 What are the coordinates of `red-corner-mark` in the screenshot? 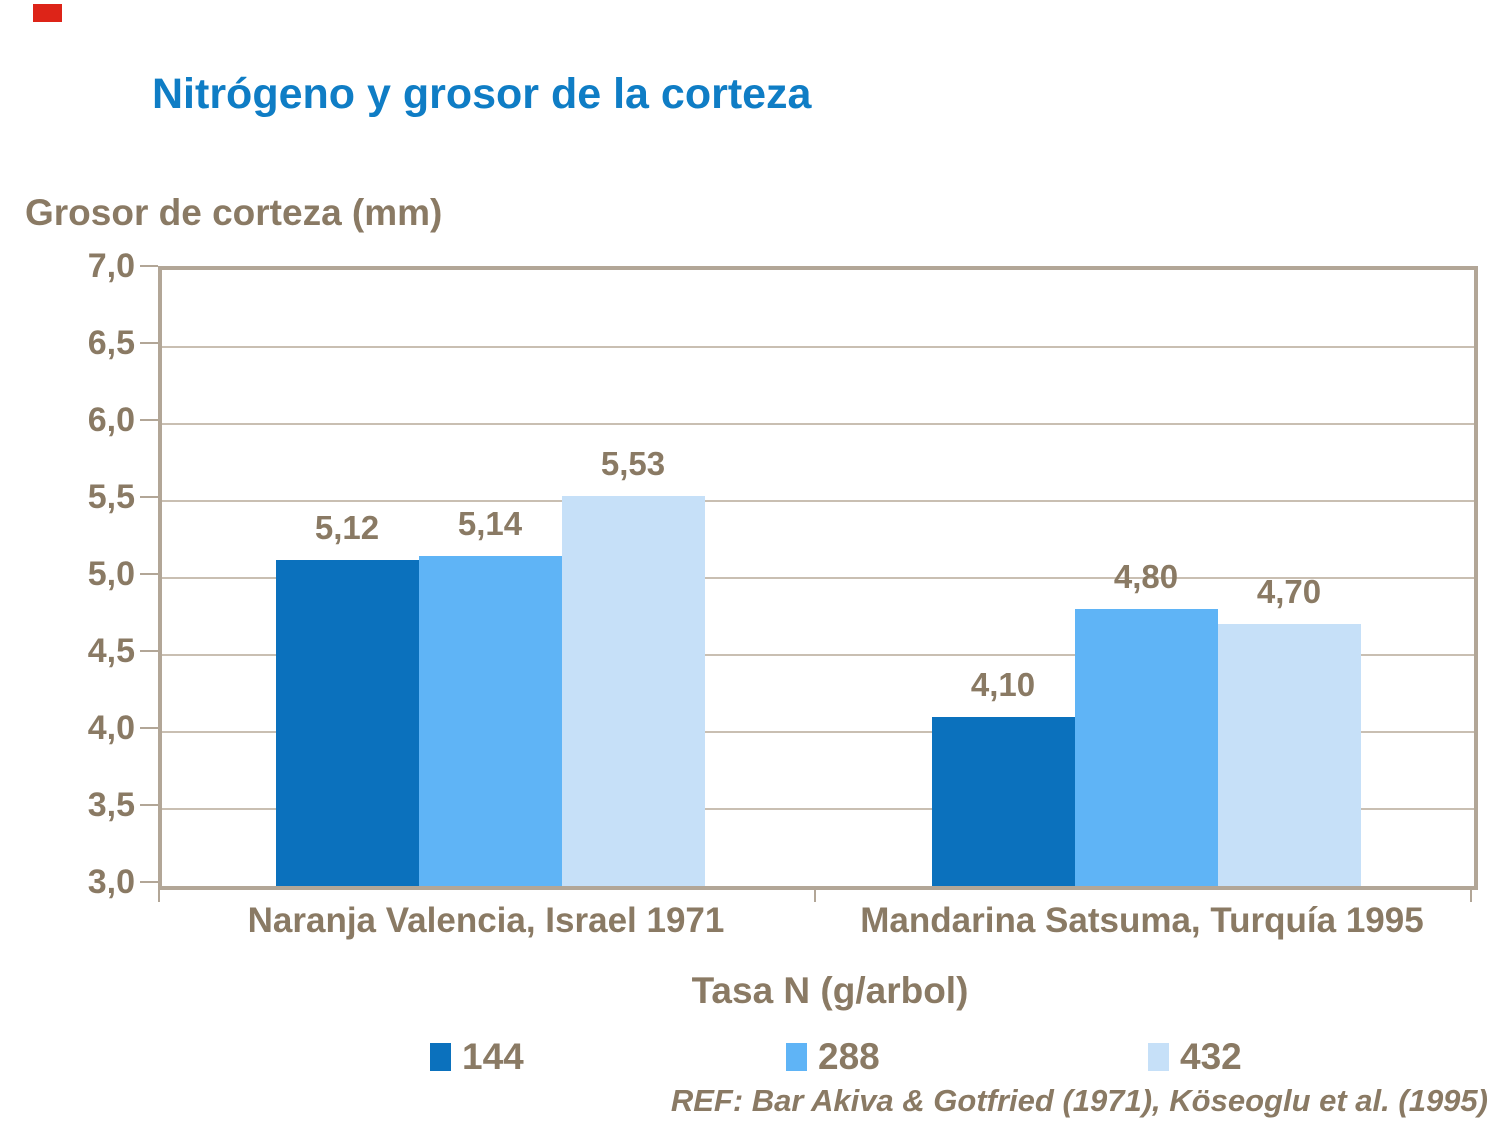 It's located at (47, 13).